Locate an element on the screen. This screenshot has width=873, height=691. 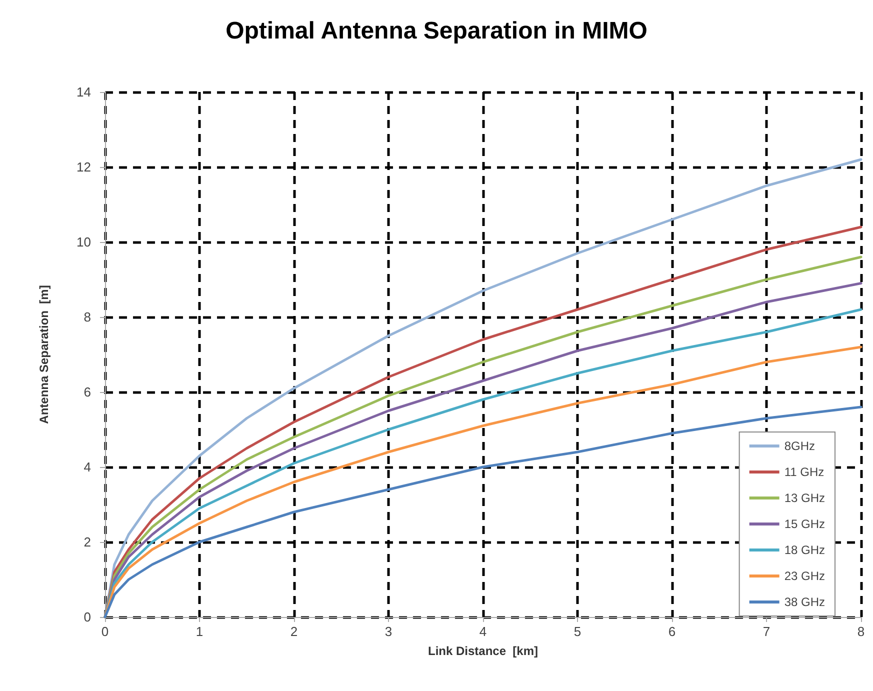
y-tick-label: 12 is located at coordinates (83, 167).